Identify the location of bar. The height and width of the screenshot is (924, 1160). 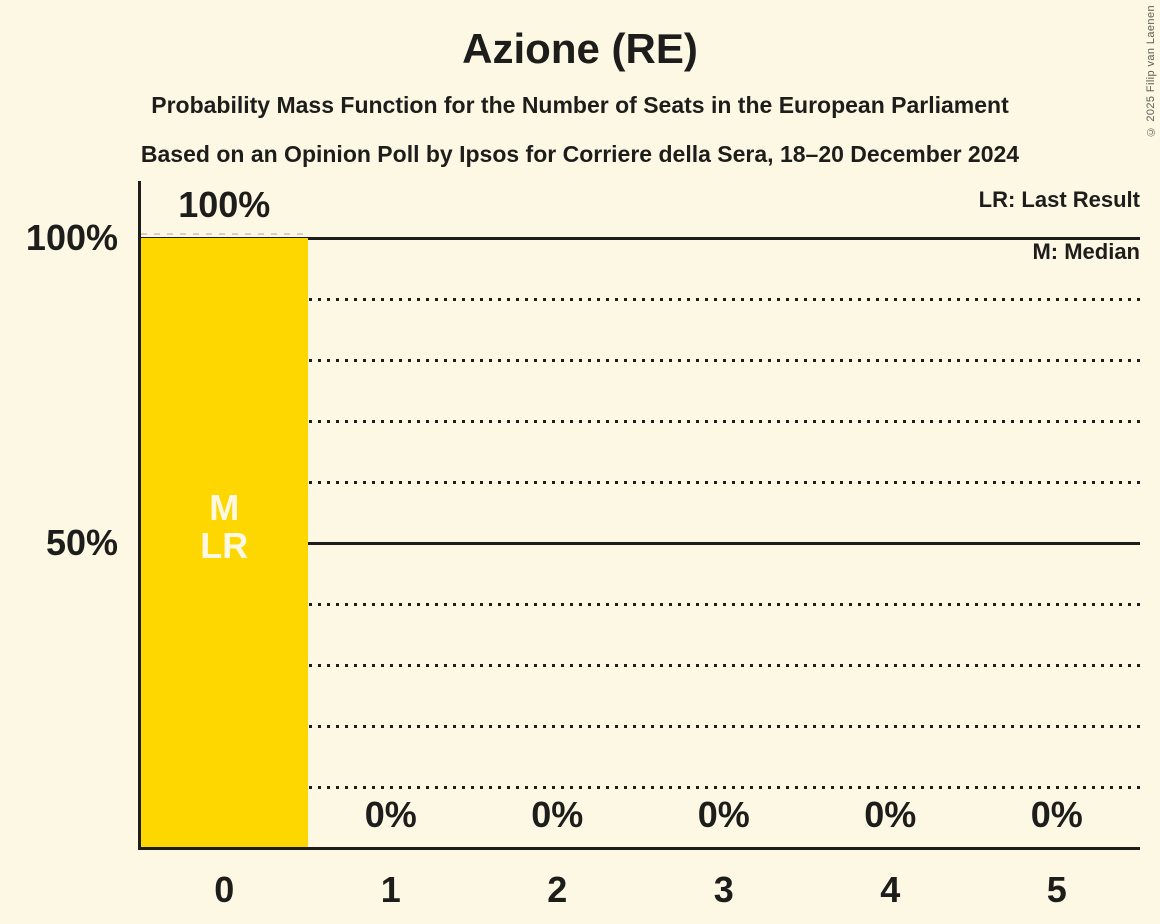
(224, 543).